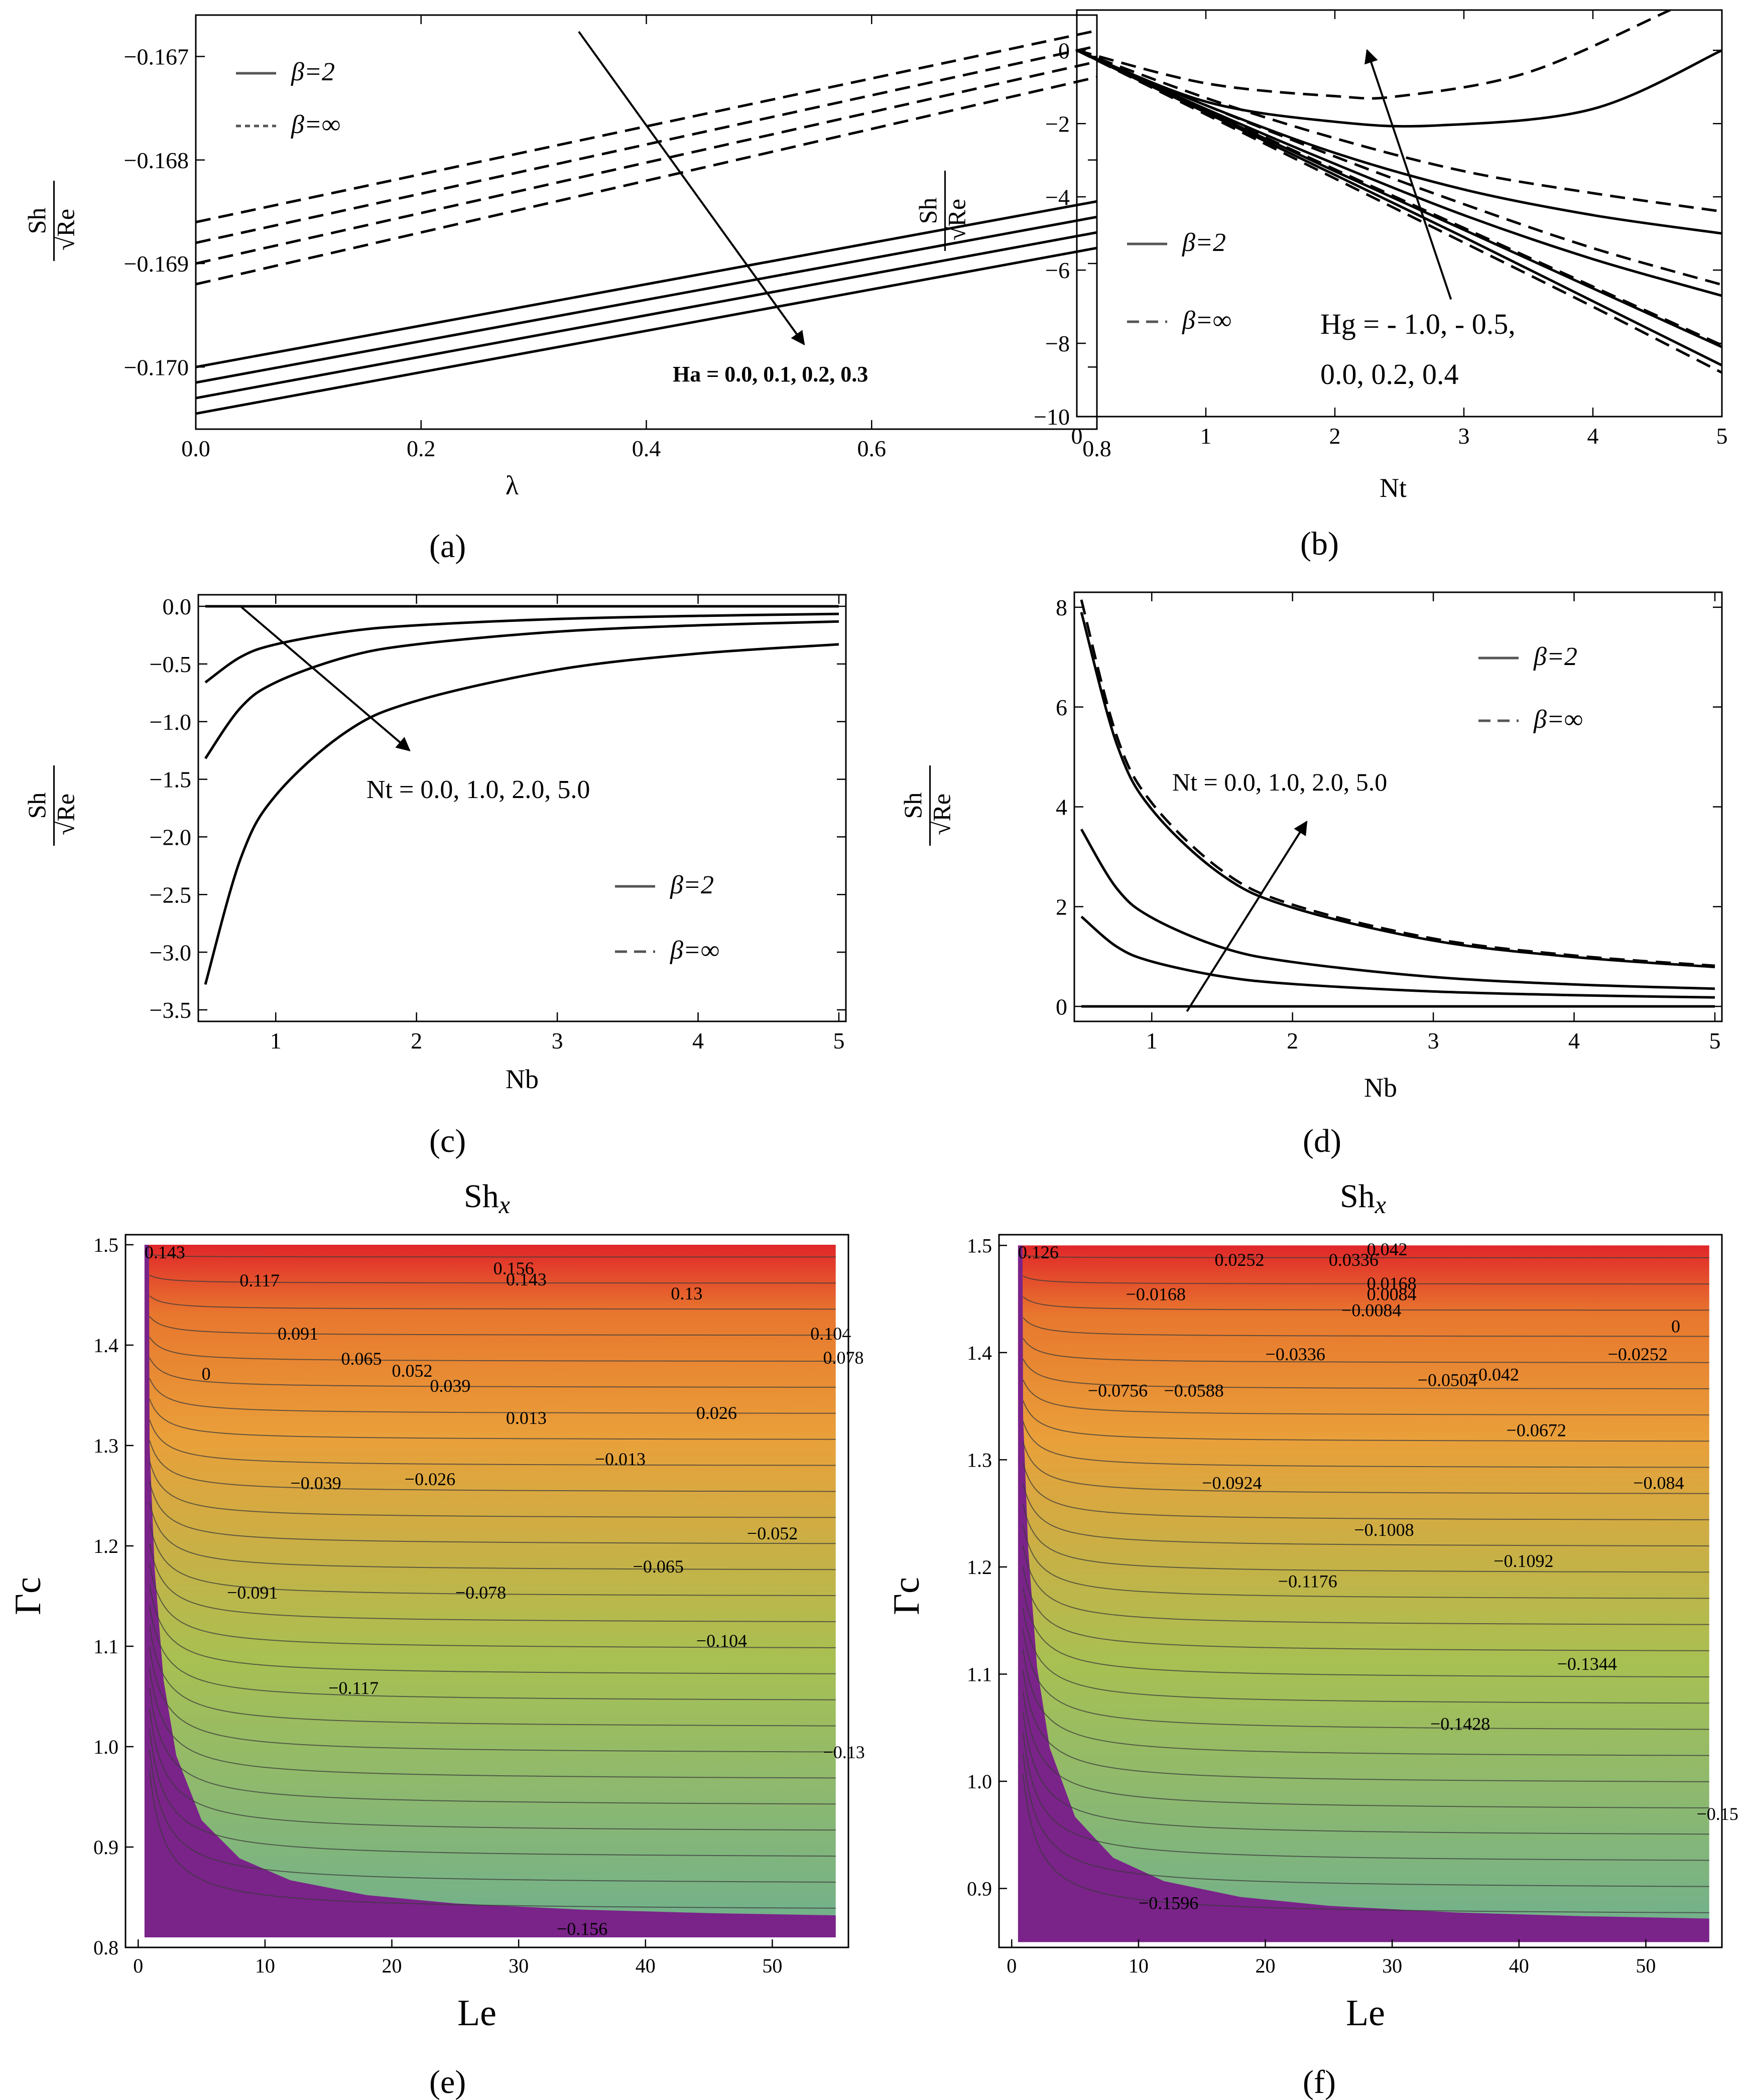 The width and height of the screenshot is (1743, 2100). Describe the element at coordinates (1460, 1724) in the screenshot. I see `contour-label-23: −0.1428` at that location.